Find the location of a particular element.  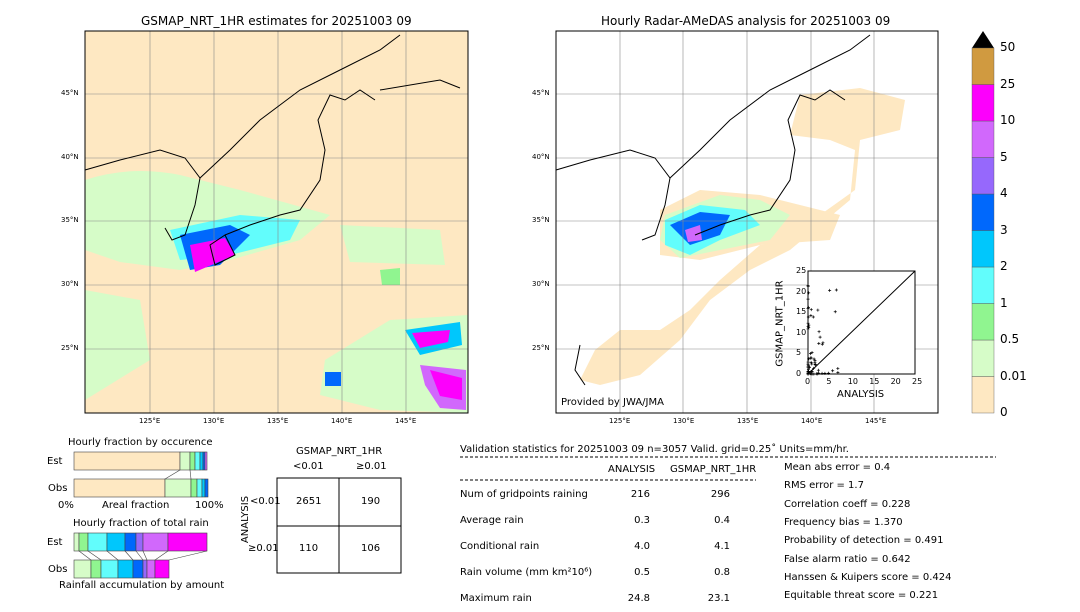

scatter-xlabel: ANALYSIS is located at coordinates (861, 394).